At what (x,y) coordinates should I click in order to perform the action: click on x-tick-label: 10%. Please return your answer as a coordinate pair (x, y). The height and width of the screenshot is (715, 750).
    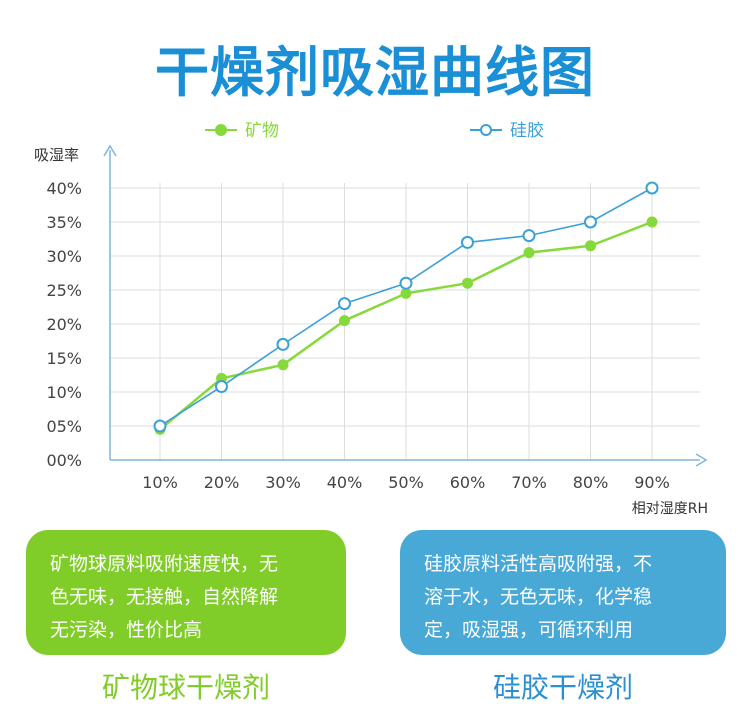
    Looking at the image, I should click on (160, 482).